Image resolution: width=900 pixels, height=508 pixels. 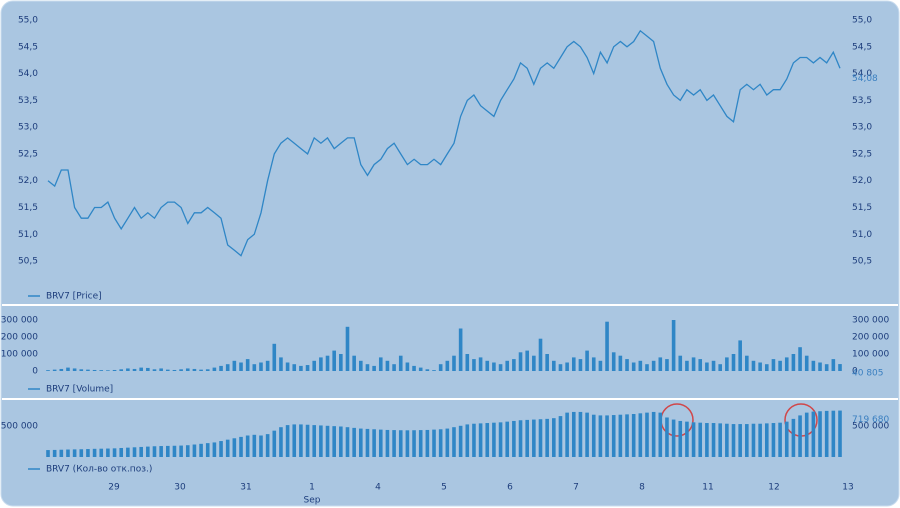 What do you see at coordinates (847, 488) in the screenshot?
I see `x-tick-label: 13` at bounding box center [847, 488].